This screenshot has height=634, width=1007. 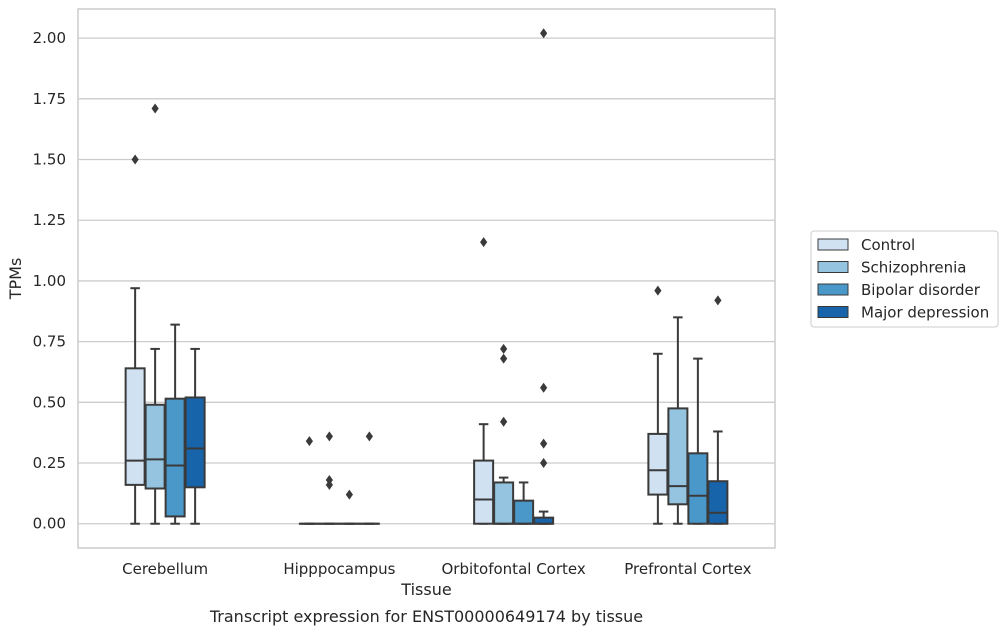 I want to click on y-tick-label: 0.50, so click(x=49, y=402).